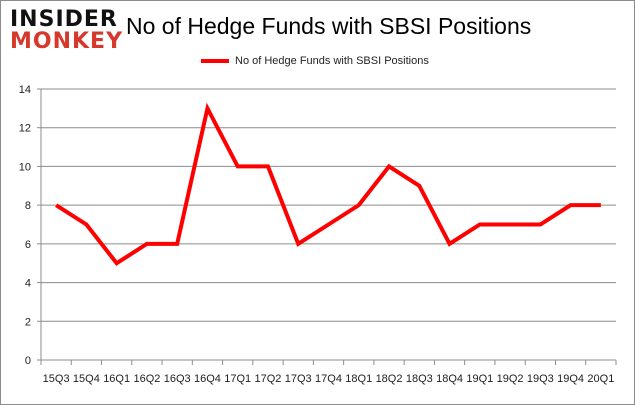 The width and height of the screenshot is (635, 405). What do you see at coordinates (207, 379) in the screenshot?
I see `x-tick-label: 16Q4` at bounding box center [207, 379].